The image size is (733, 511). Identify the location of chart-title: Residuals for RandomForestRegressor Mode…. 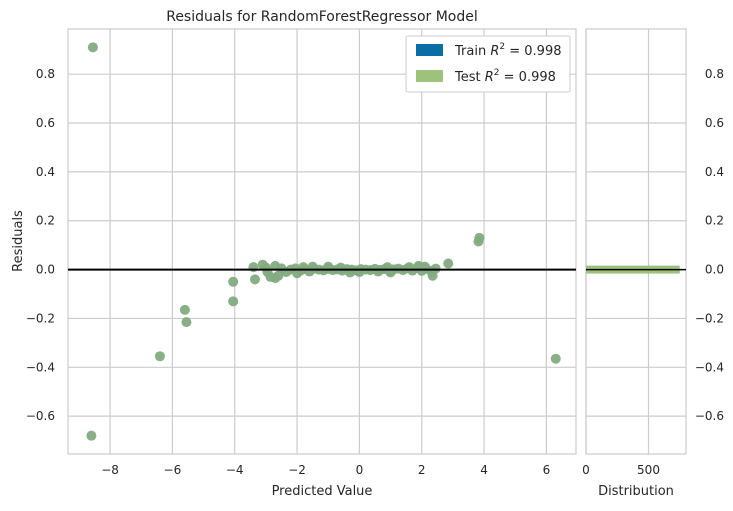
(322, 17).